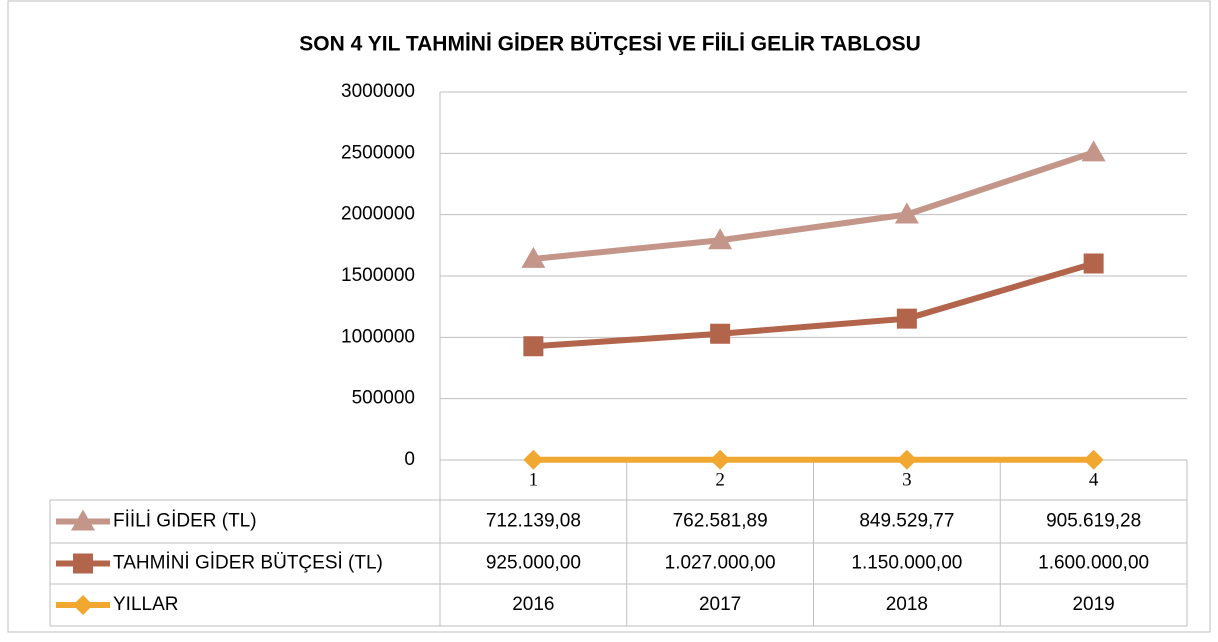 The width and height of the screenshot is (1218, 642). I want to click on table-cell: 762.581,89, so click(720, 521).